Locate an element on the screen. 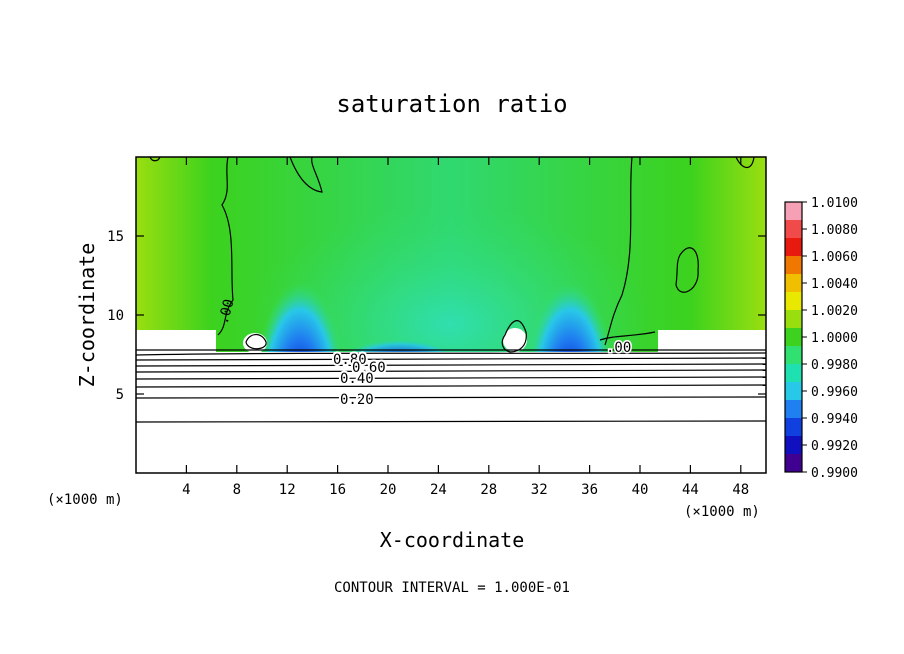 The image size is (904, 654). x-tick-label: 24 is located at coordinates (438, 490).